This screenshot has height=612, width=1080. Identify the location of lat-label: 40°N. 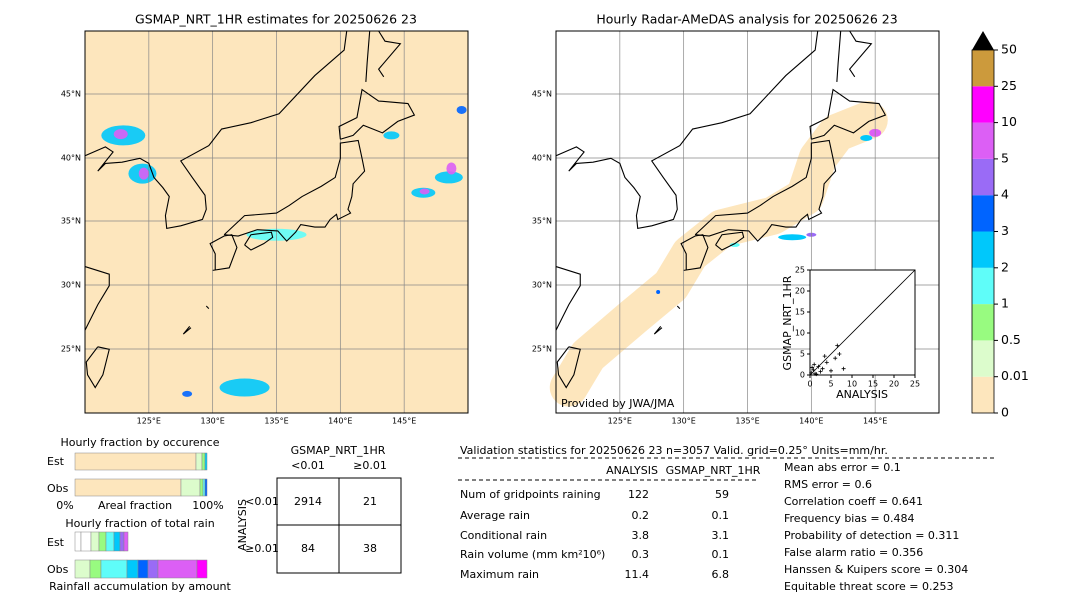
(542, 158).